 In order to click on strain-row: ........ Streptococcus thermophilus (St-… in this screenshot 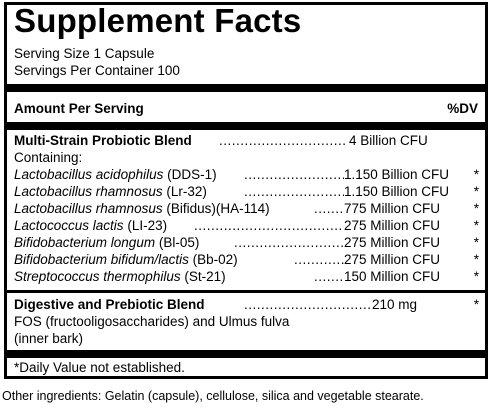, I will do `click(246, 277)`.